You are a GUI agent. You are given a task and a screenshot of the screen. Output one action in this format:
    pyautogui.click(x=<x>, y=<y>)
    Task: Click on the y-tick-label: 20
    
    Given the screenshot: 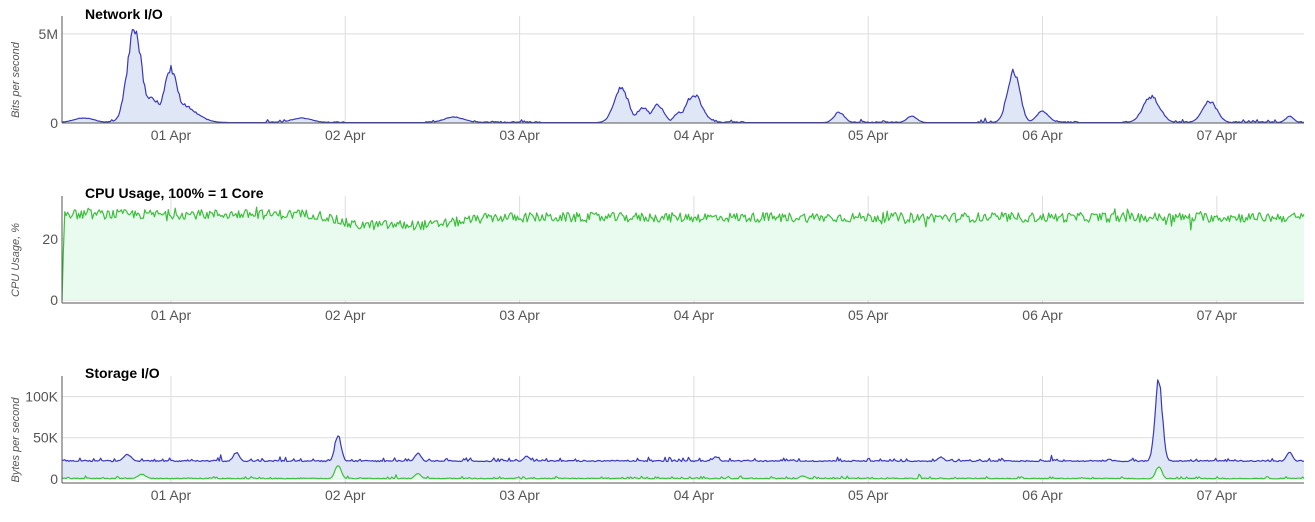 What is the action you would take?
    pyautogui.click(x=50, y=239)
    